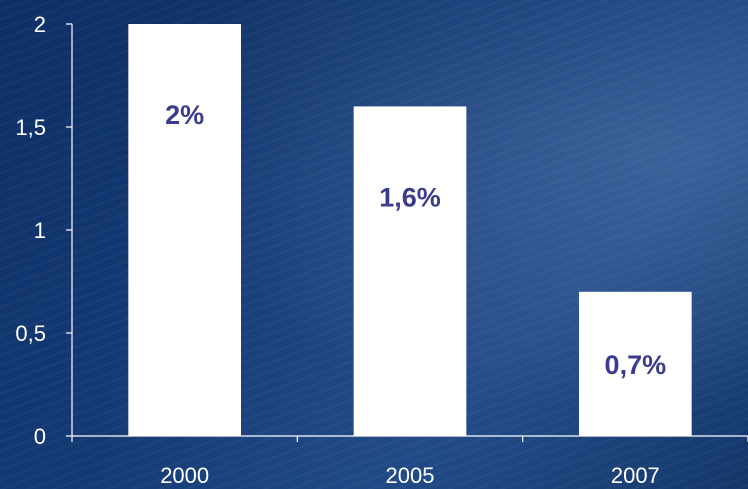  What do you see at coordinates (30, 127) in the screenshot?
I see `y-tick-label: 1,5` at bounding box center [30, 127].